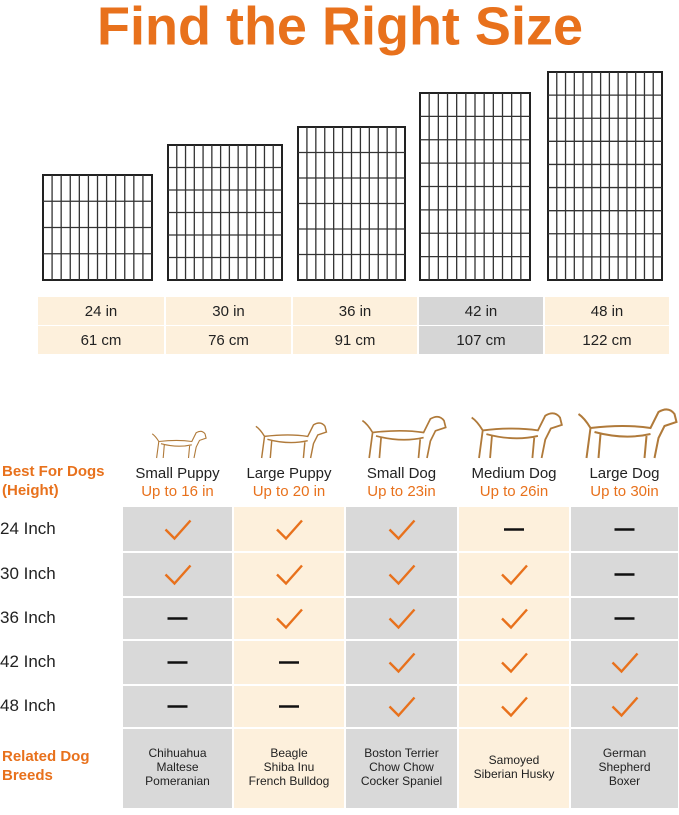 The height and width of the screenshot is (815, 679). What do you see at coordinates (401, 767) in the screenshot?
I see `breed: Chow Chow` at bounding box center [401, 767].